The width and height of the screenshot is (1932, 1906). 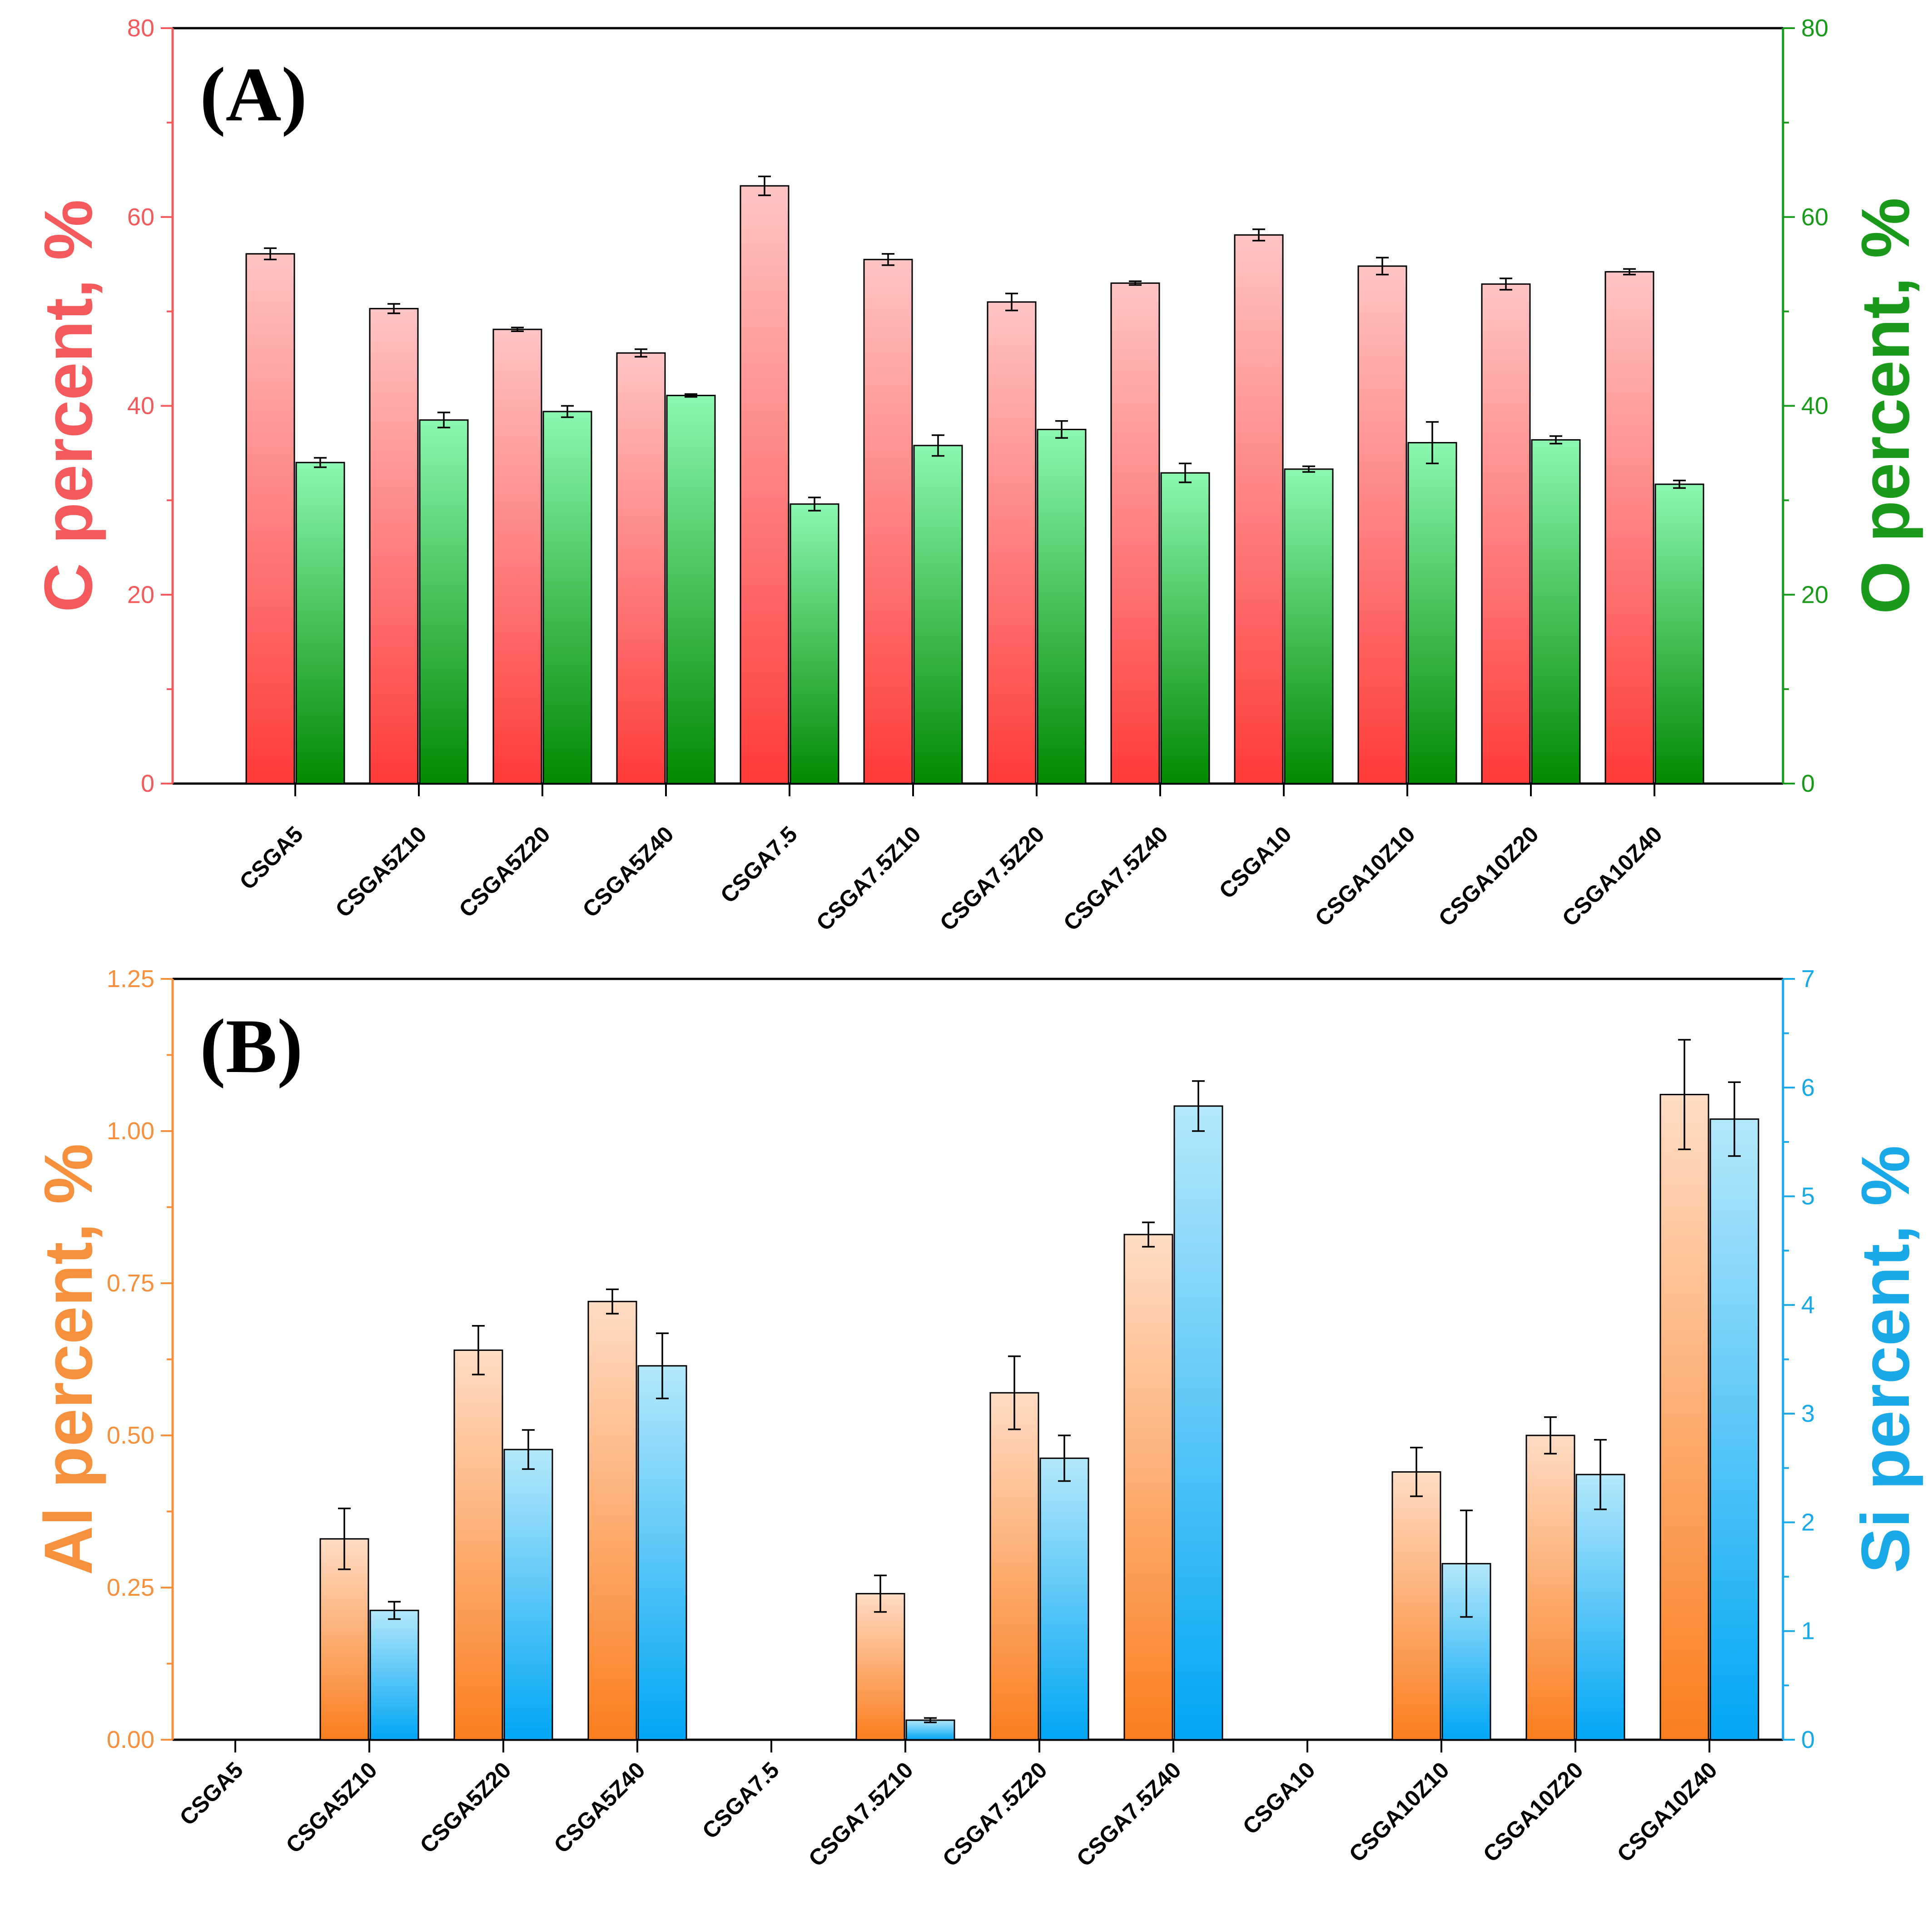 What do you see at coordinates (1629, 527) in the screenshot?
I see `bar-c-csga10z40` at bounding box center [1629, 527].